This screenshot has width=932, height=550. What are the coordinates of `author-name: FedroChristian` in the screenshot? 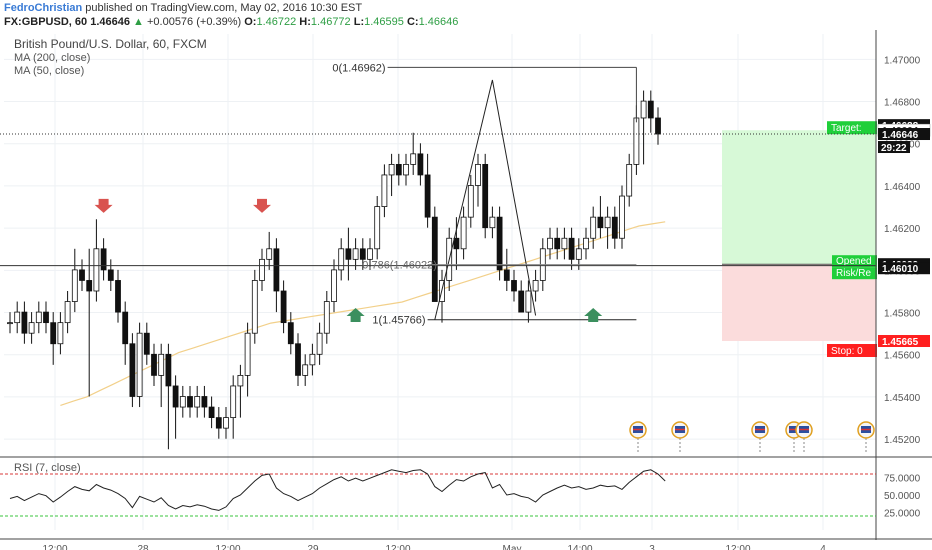 It's located at (43, 8).